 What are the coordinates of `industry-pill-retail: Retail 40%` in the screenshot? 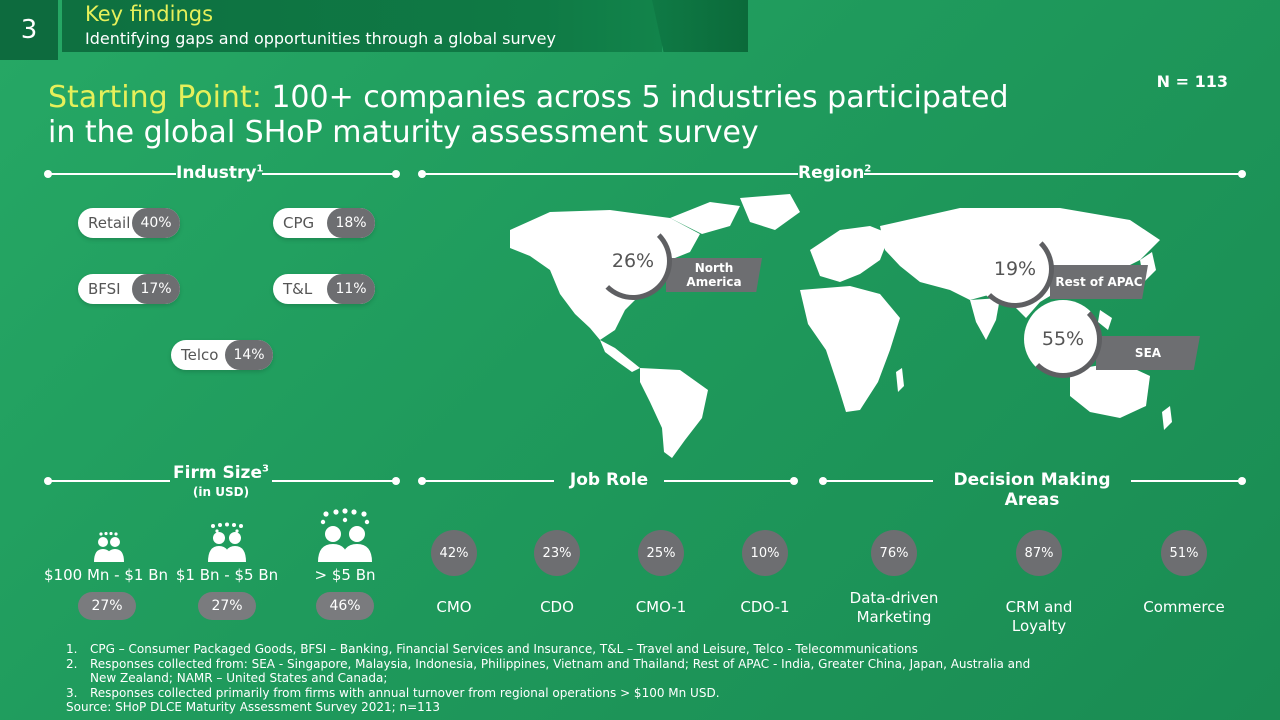 It's located at (129, 223).